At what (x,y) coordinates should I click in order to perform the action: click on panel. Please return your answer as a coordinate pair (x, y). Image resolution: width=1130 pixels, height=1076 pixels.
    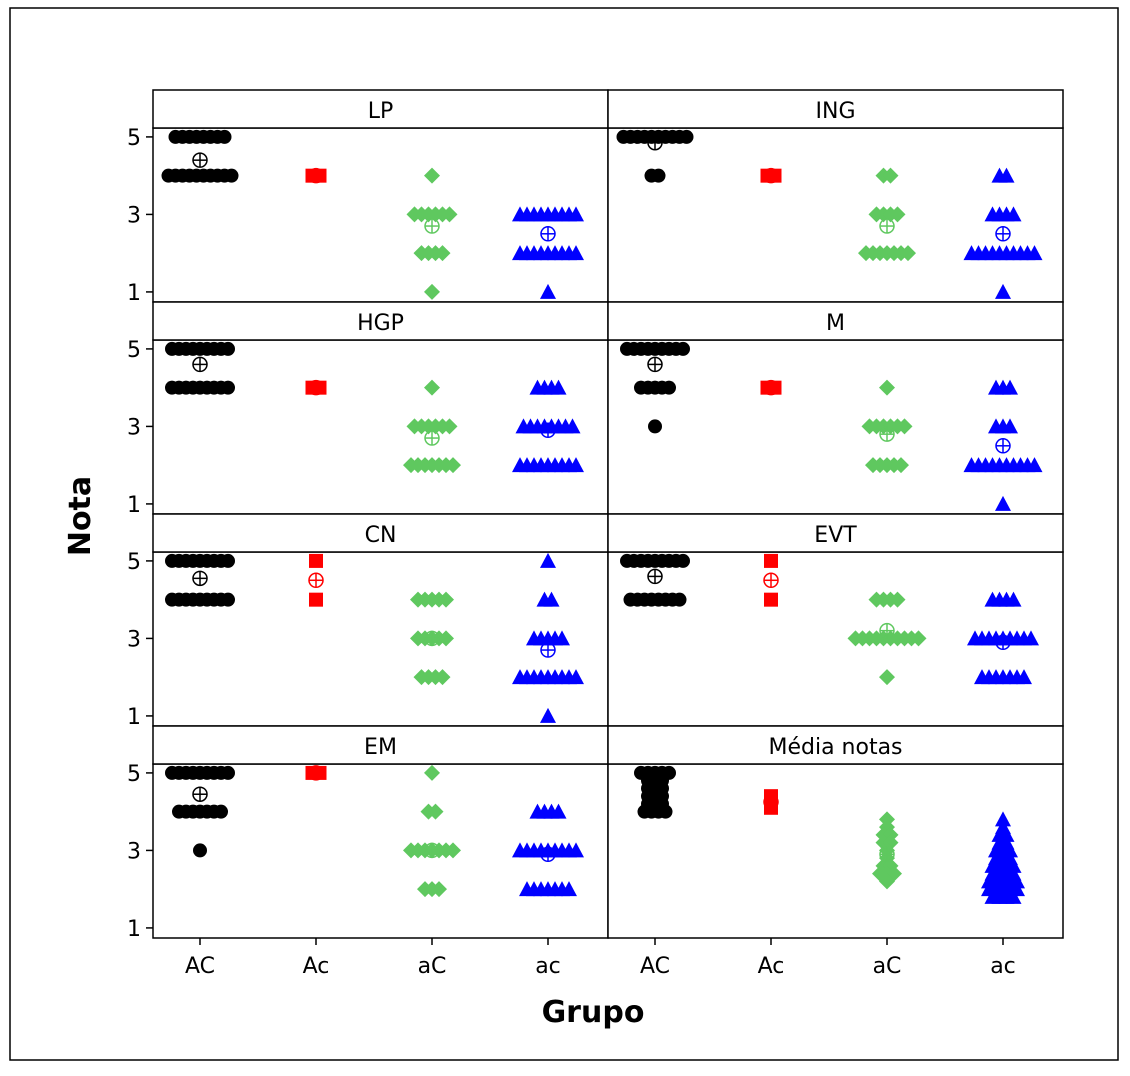
    Looking at the image, I should click on (835, 851).